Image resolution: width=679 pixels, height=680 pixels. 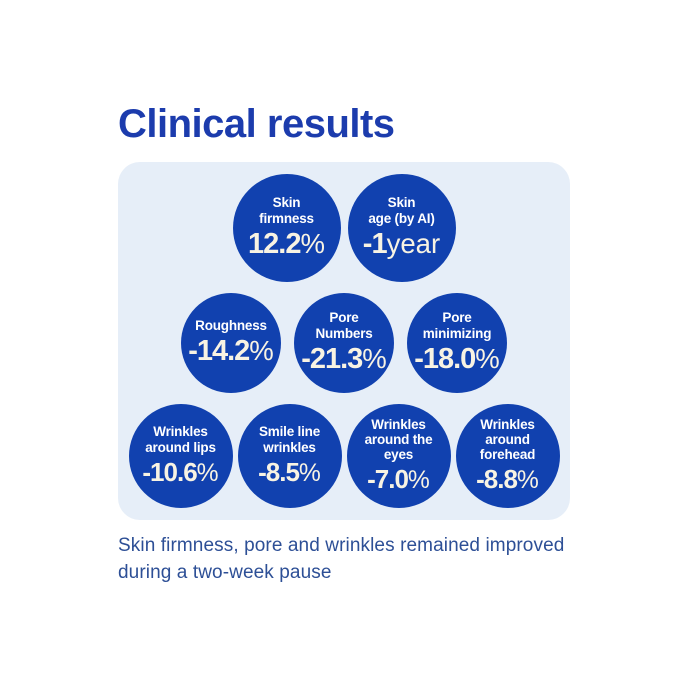 I want to click on stat-circle-skin-age: Skin age (by AI) -1year, so click(x=401, y=228).